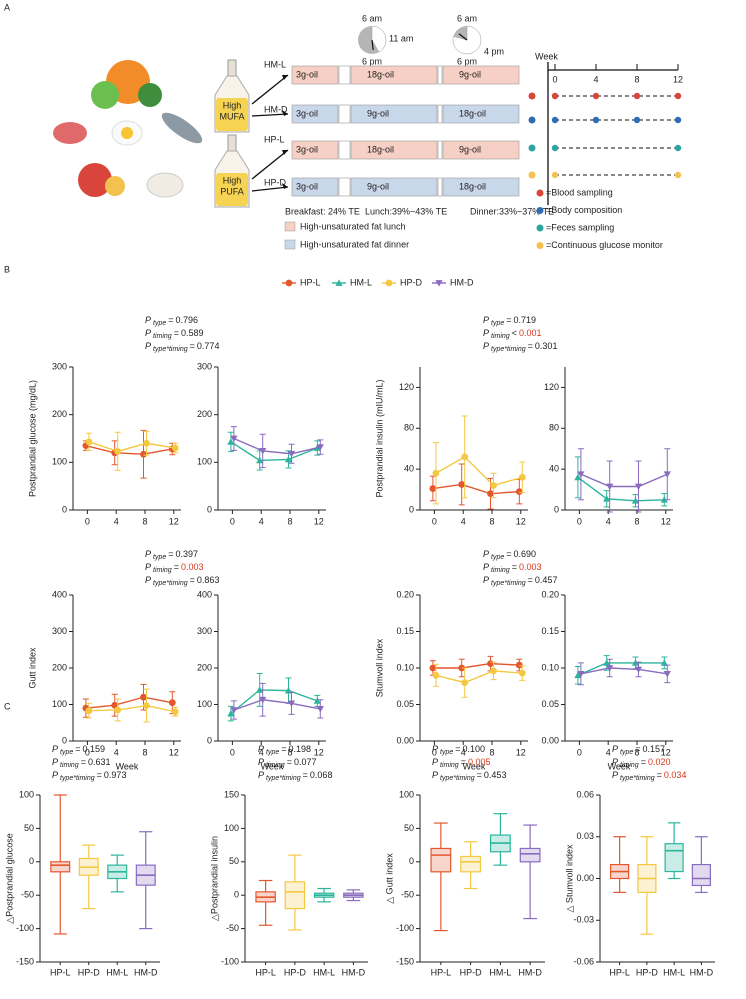 Image resolution: width=746 pixels, height=999 pixels. I want to click on p-operator: <, so click(514, 333).